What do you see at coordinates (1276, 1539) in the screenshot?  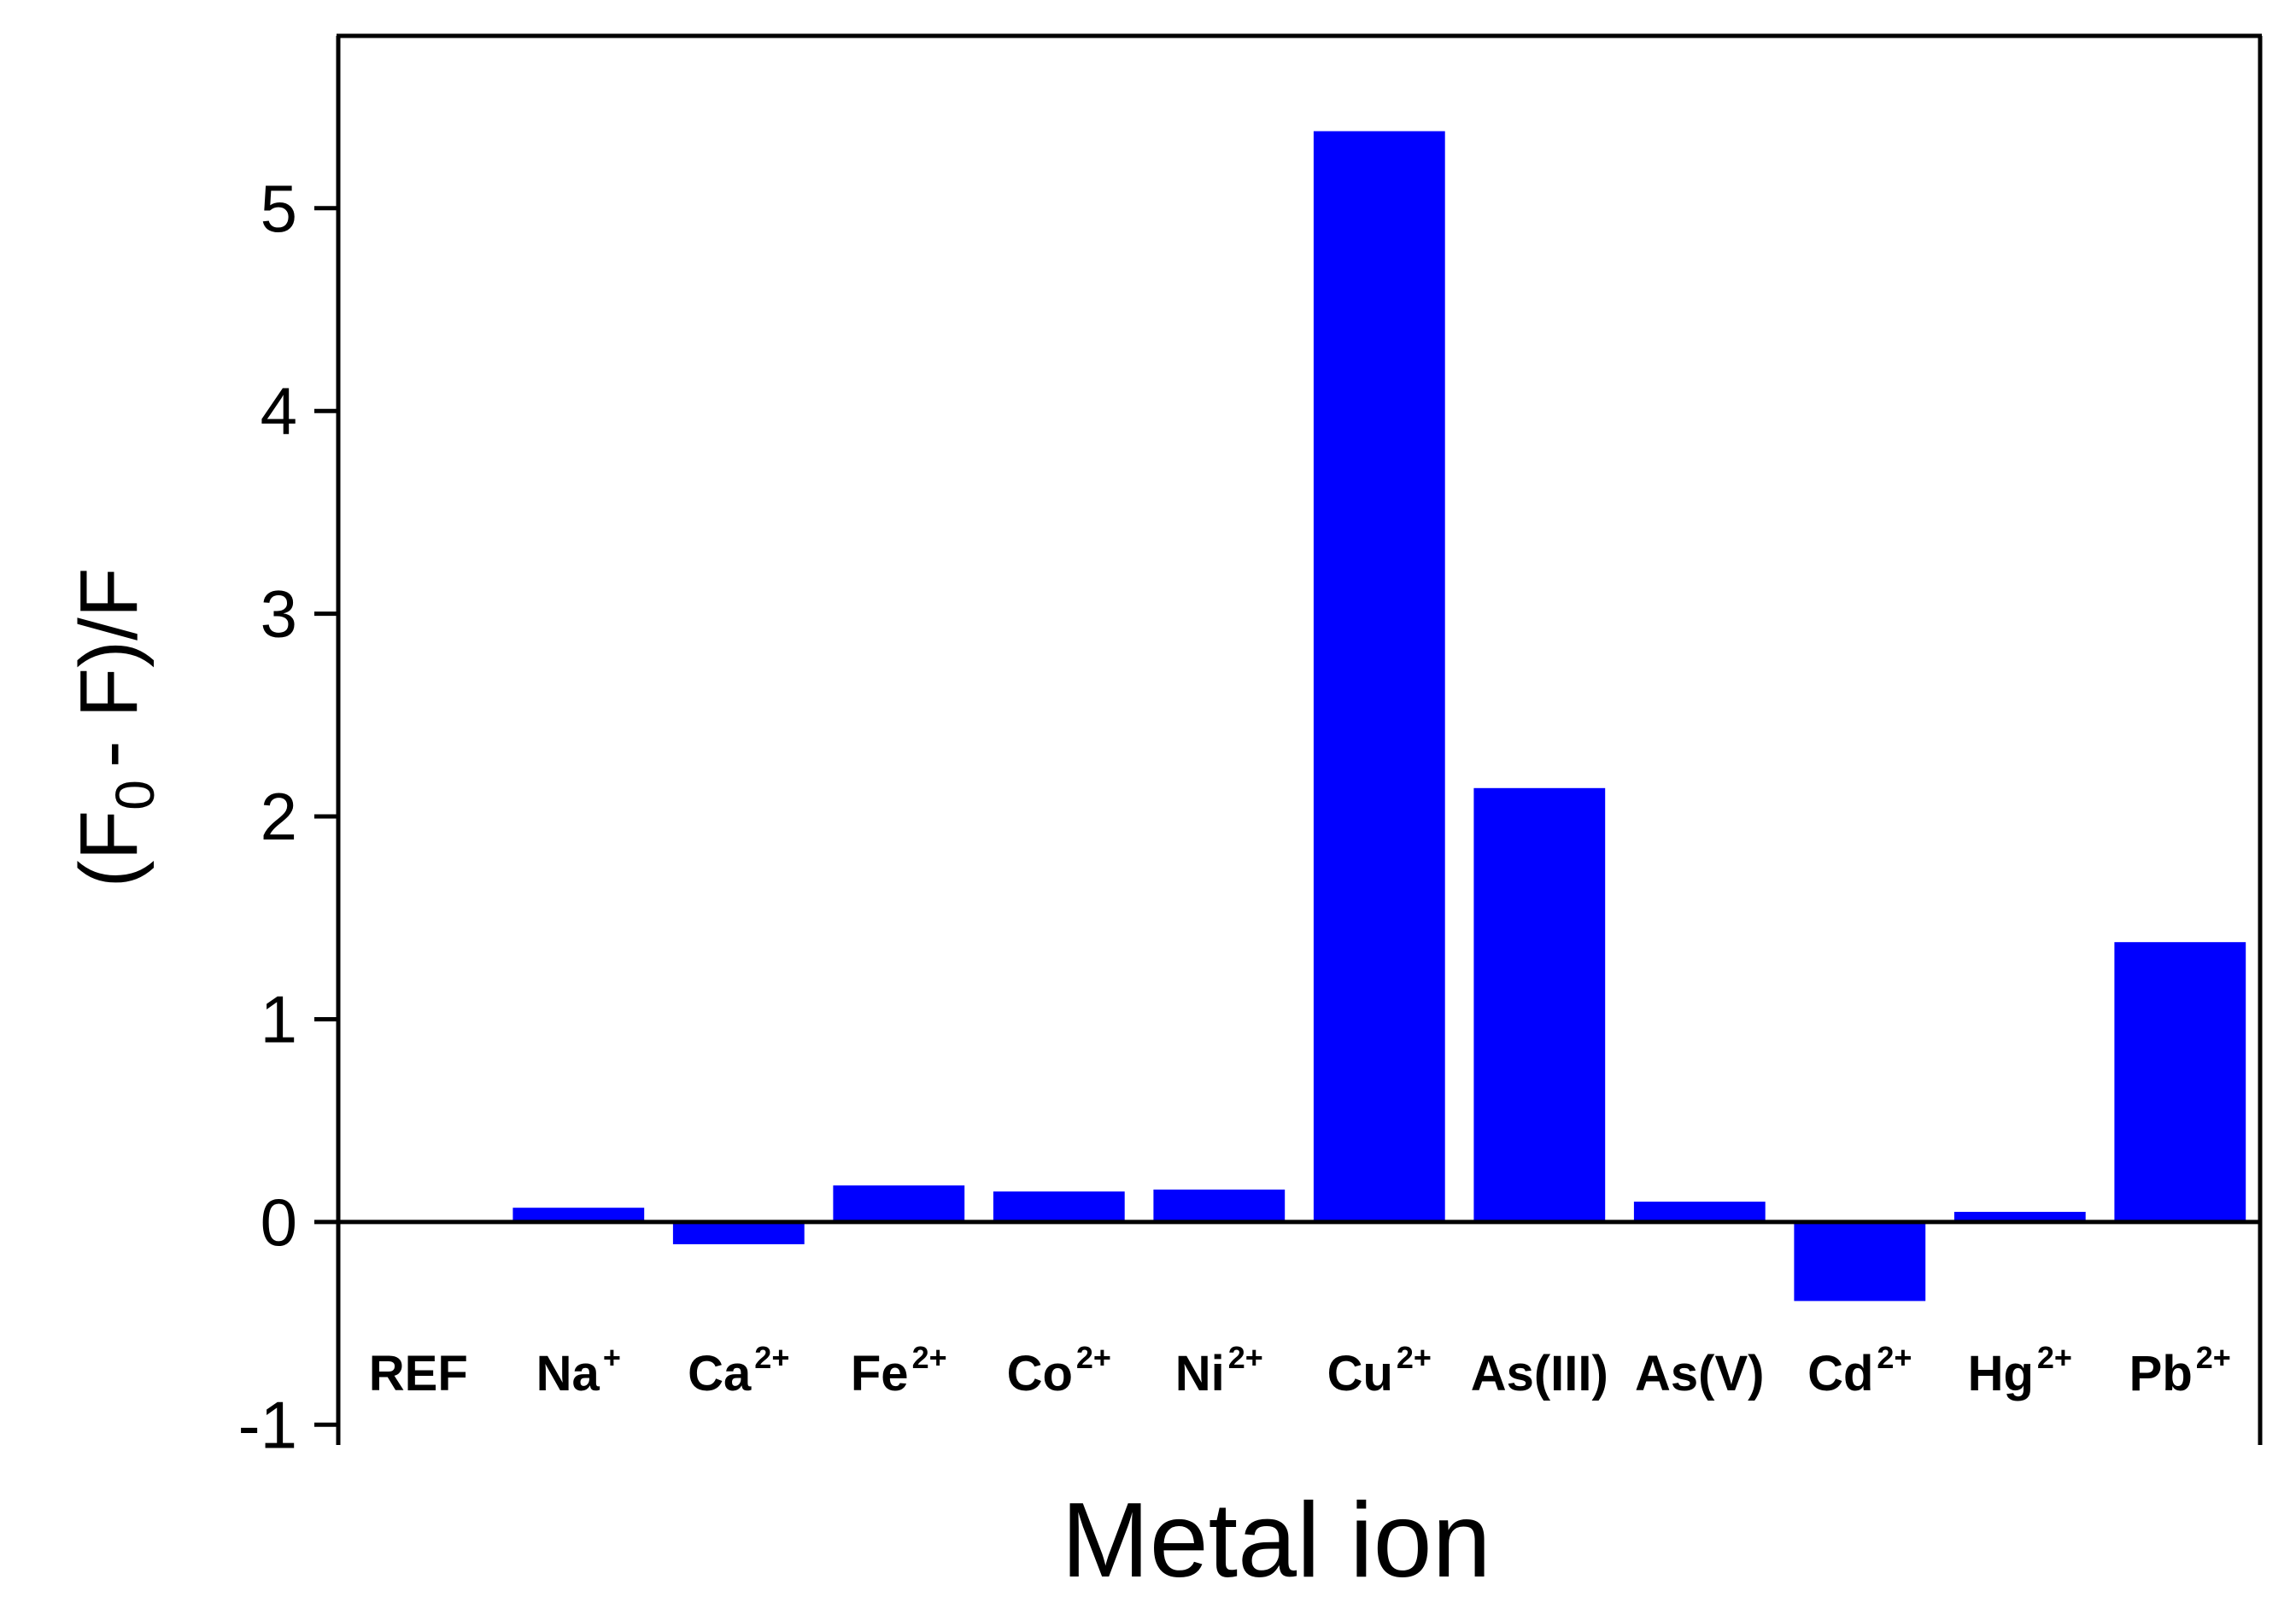 I see `x-axis-title: Metal ion` at bounding box center [1276, 1539].